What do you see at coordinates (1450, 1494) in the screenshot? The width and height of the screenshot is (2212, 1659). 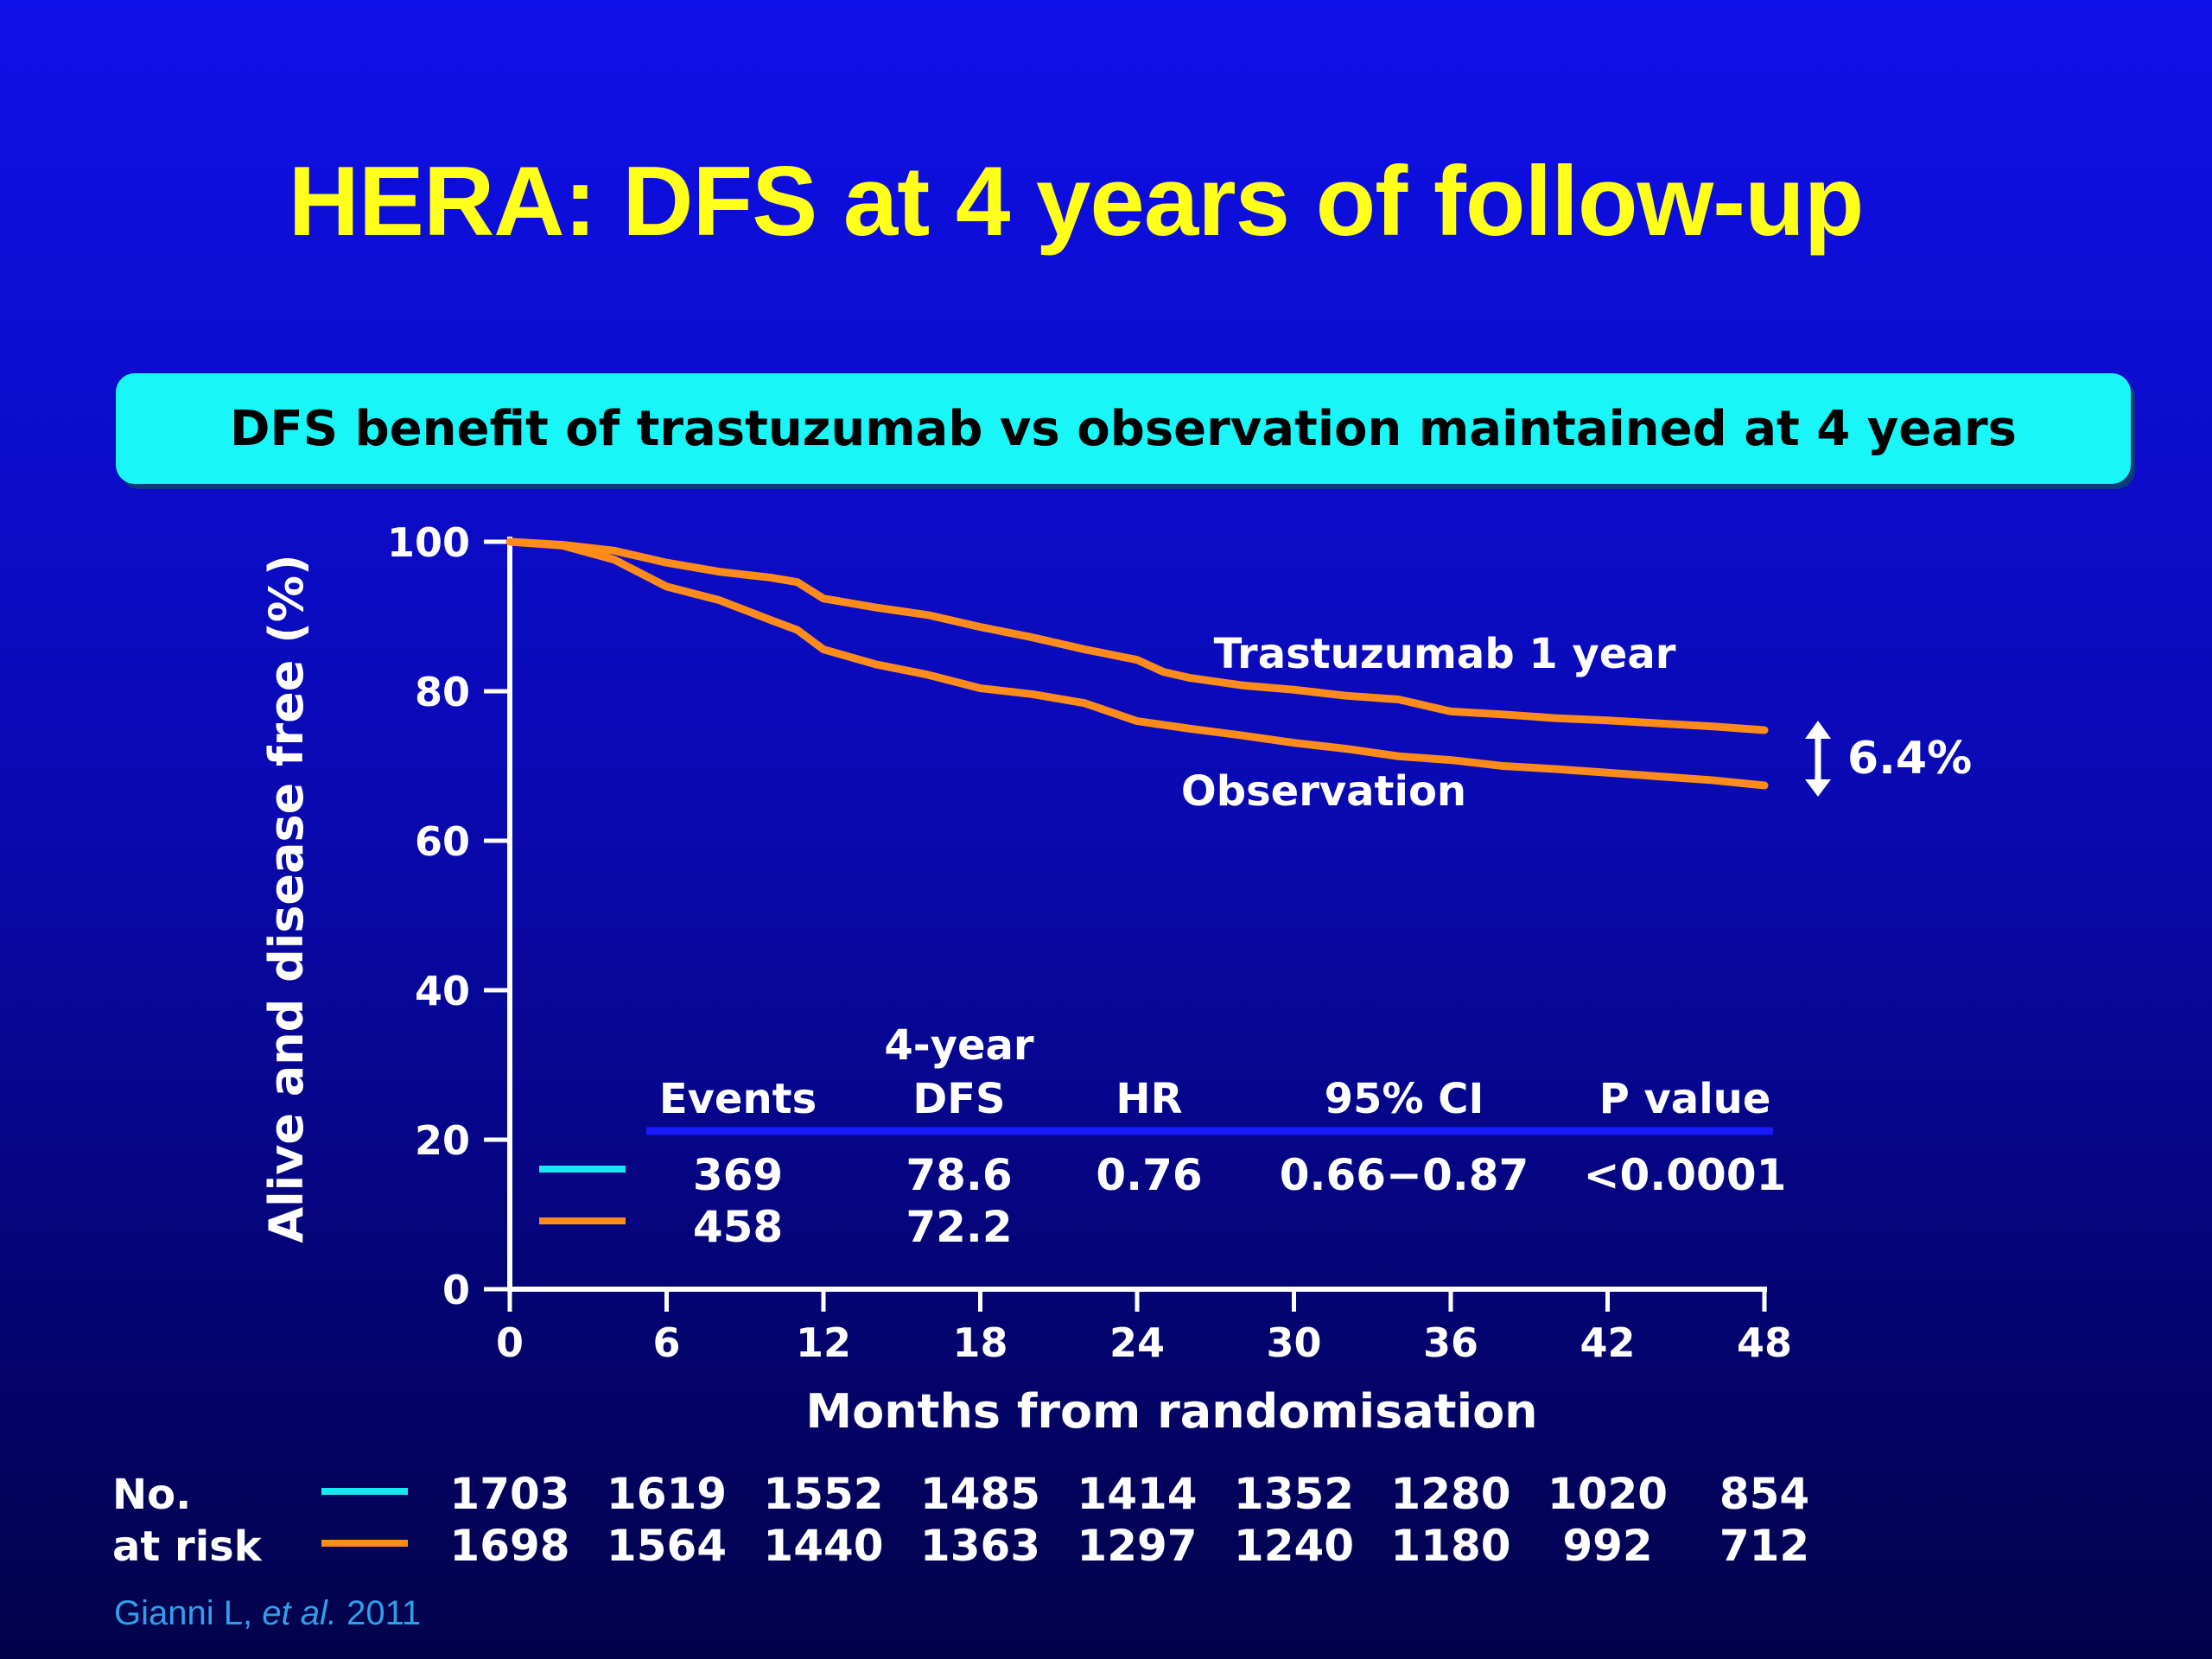 I see `at-risk-value: 1280` at bounding box center [1450, 1494].